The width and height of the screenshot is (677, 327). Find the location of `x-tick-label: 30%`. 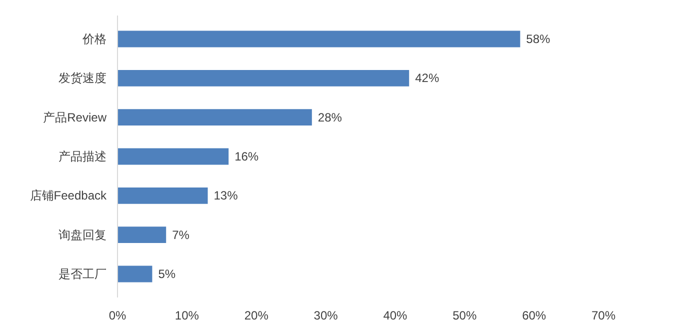

x-tick-label: 30% is located at coordinates (326, 315).